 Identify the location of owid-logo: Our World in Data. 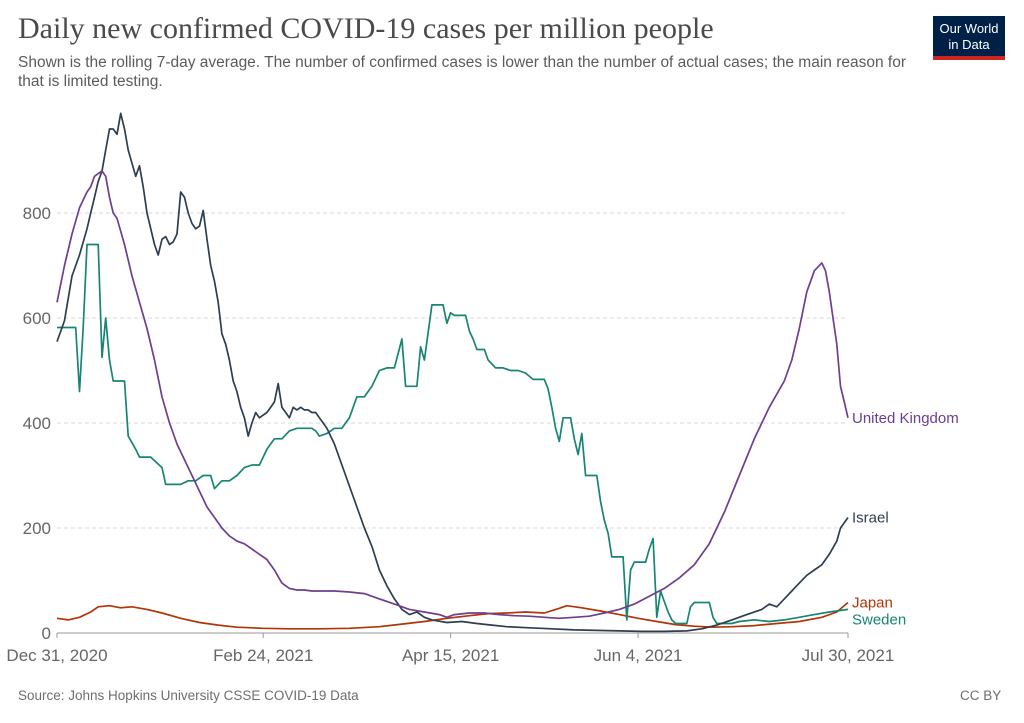
(969, 38).